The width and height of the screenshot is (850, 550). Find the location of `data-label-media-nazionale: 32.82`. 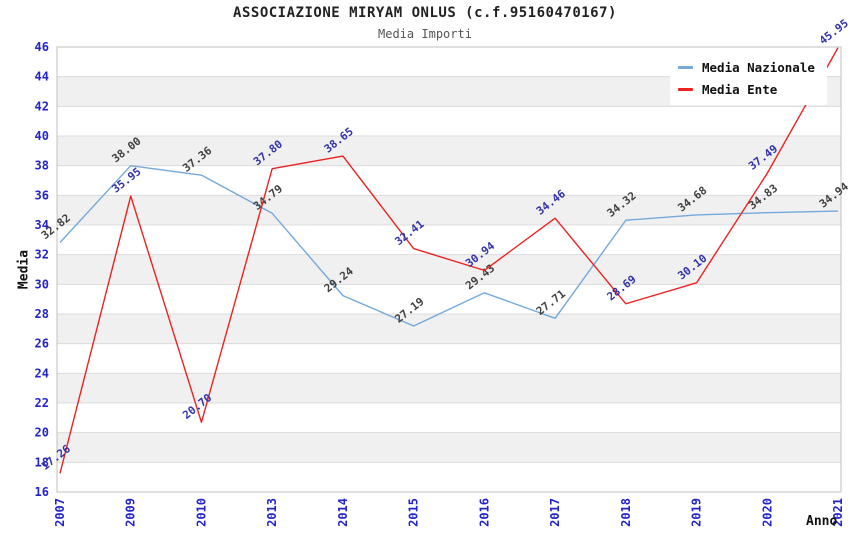

data-label-media-nazionale: 32.82 is located at coordinates (56, 226).